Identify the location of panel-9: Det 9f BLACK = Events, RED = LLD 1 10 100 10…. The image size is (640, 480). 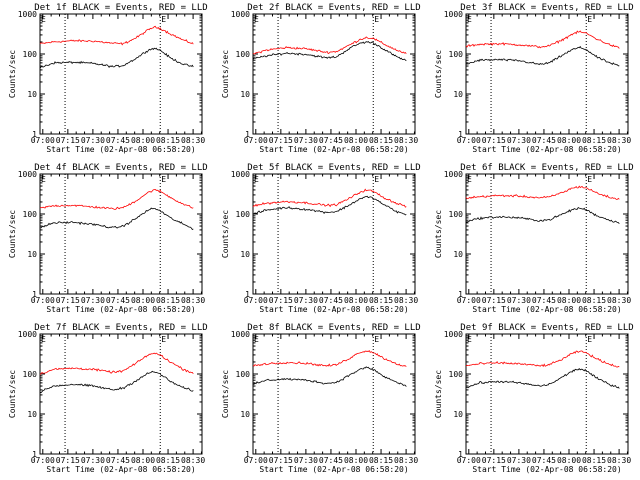
(534, 398).